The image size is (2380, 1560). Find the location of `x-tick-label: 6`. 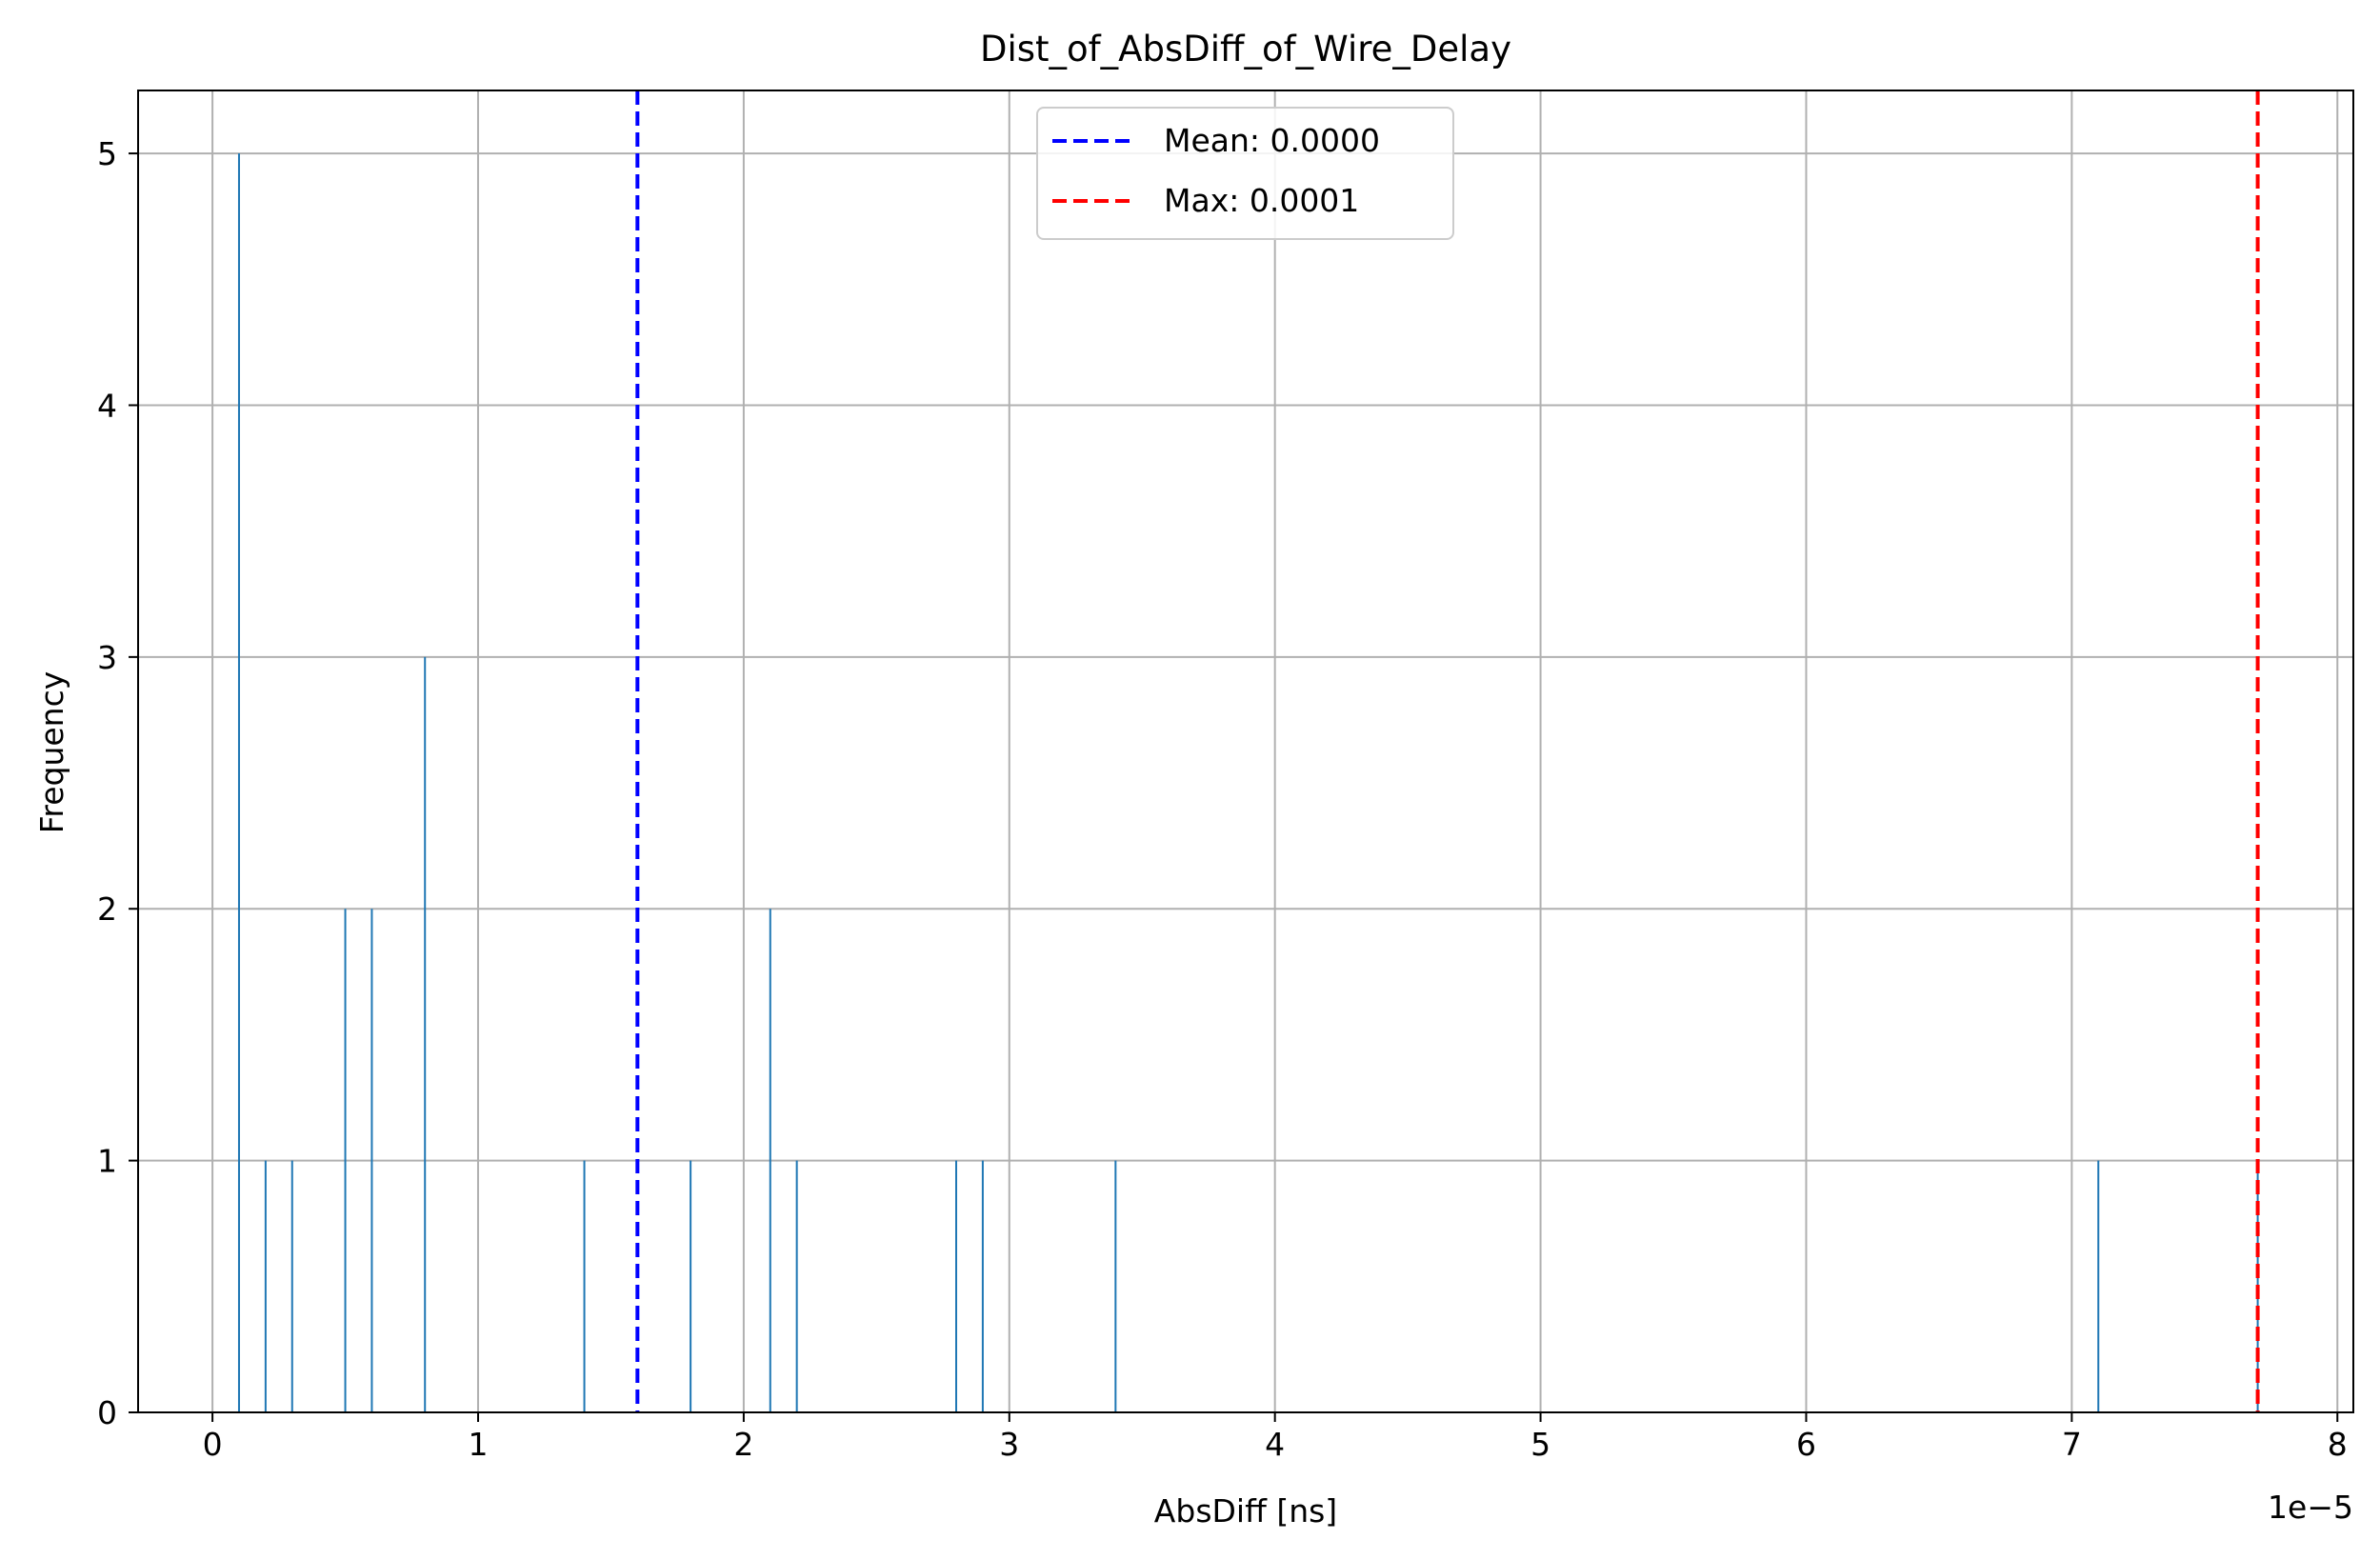

x-tick-label: 6 is located at coordinates (1806, 1444).